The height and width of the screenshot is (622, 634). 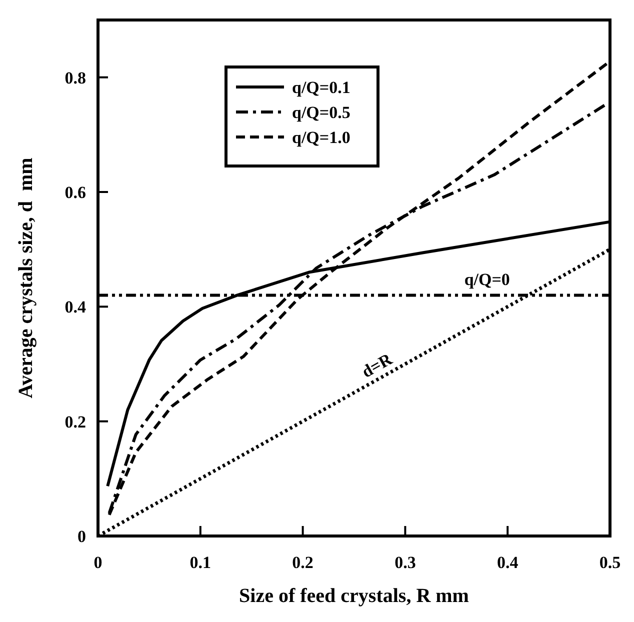 What do you see at coordinates (75, 78) in the screenshot?
I see `y-tick-label: 0.8` at bounding box center [75, 78].